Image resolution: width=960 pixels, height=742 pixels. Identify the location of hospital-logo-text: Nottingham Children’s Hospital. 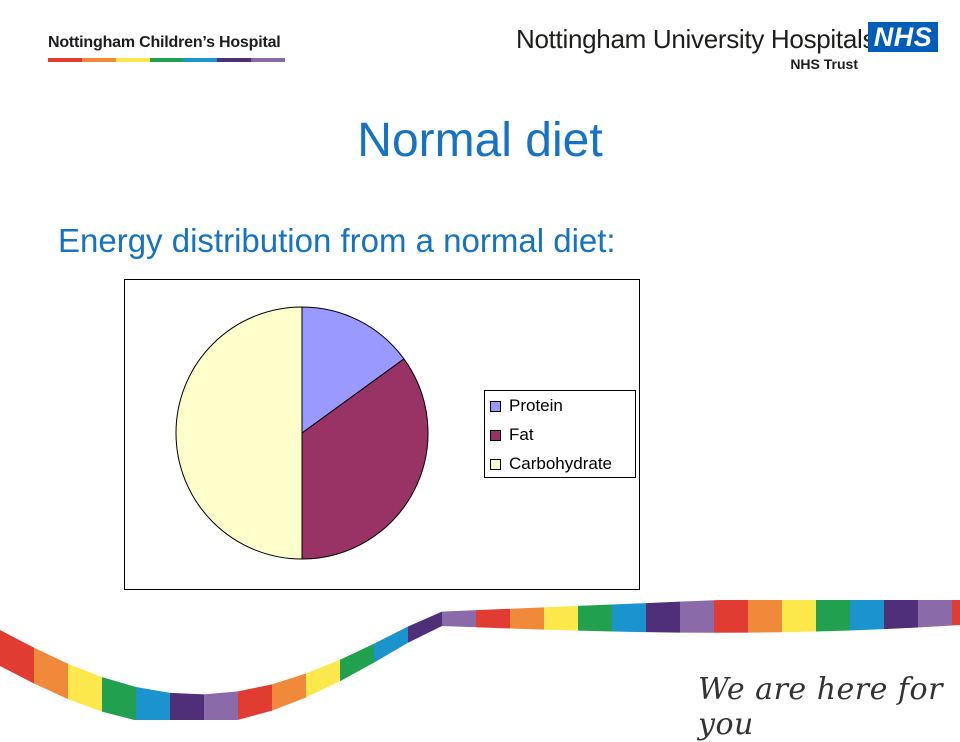
(164, 42).